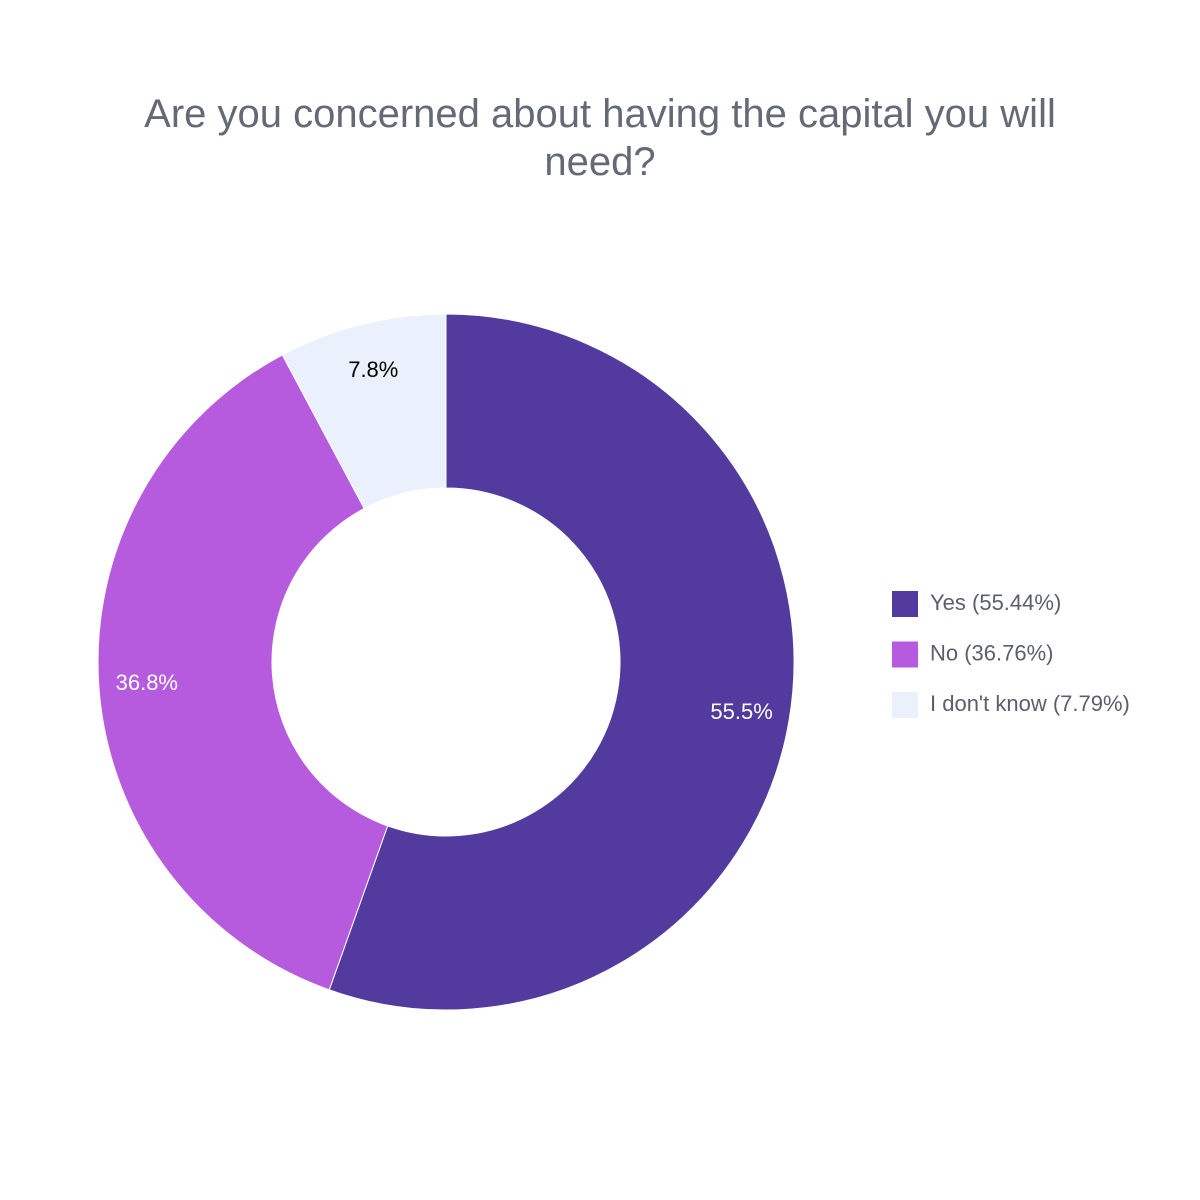  I want to click on slice-label: 55.5%, so click(741, 711).